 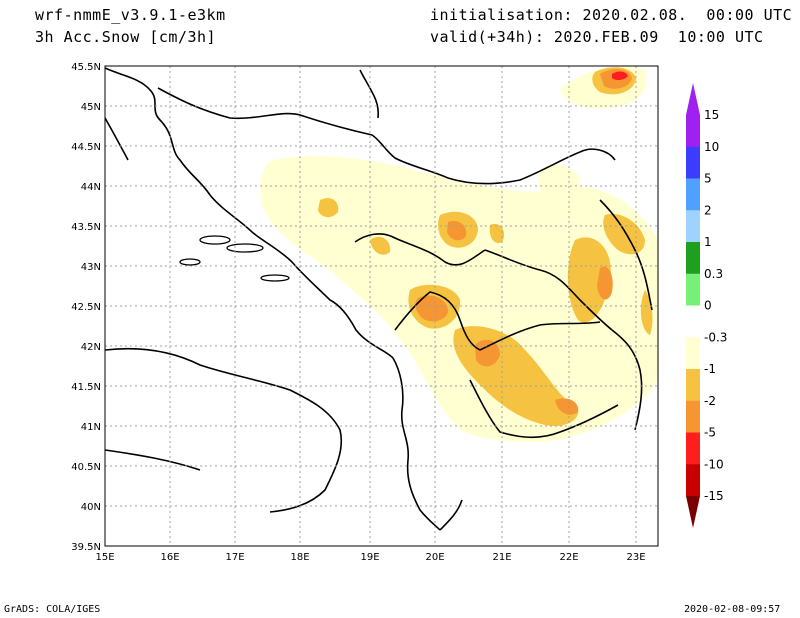 I want to click on field-title: 3h Acc.Snow [cm/3h], so click(x=126, y=37).